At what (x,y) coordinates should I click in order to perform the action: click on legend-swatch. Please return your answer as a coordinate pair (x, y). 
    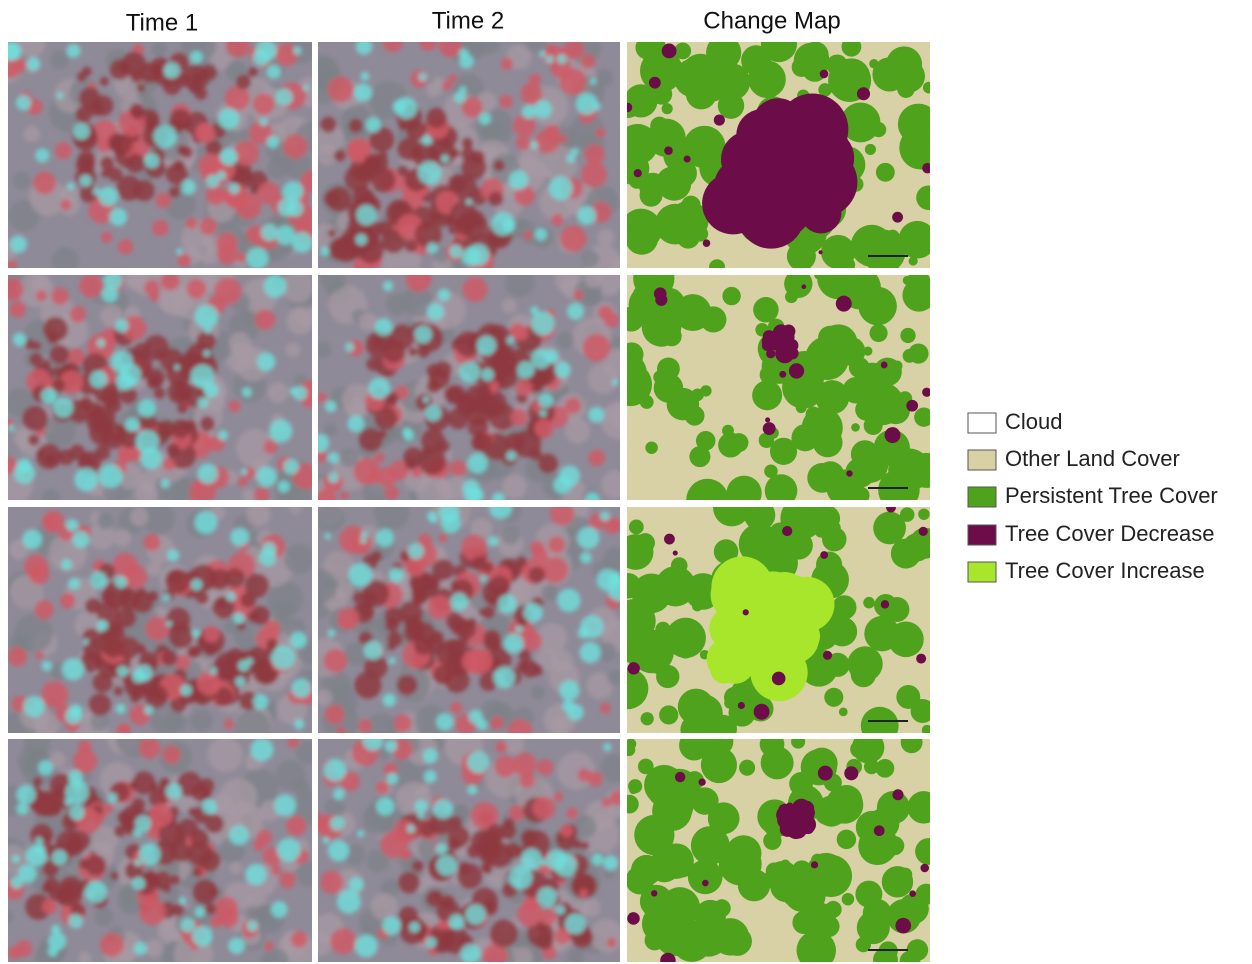
    Looking at the image, I should click on (982, 460).